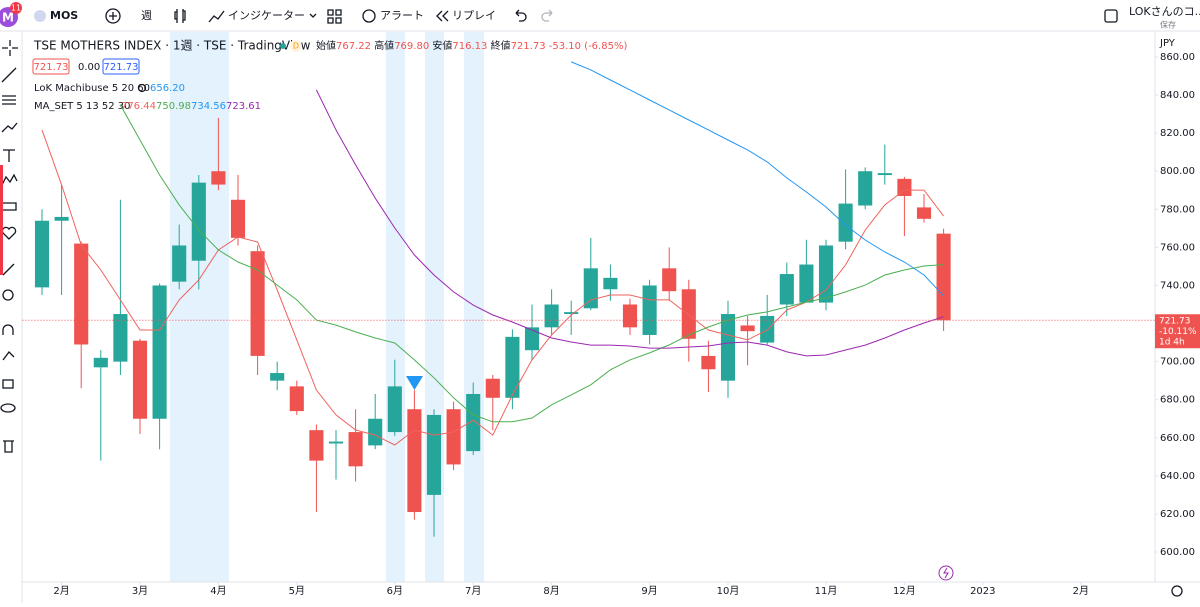 The image size is (1200, 607). Describe the element at coordinates (757, 179) in the screenshot. I see `moving-average` at that location.